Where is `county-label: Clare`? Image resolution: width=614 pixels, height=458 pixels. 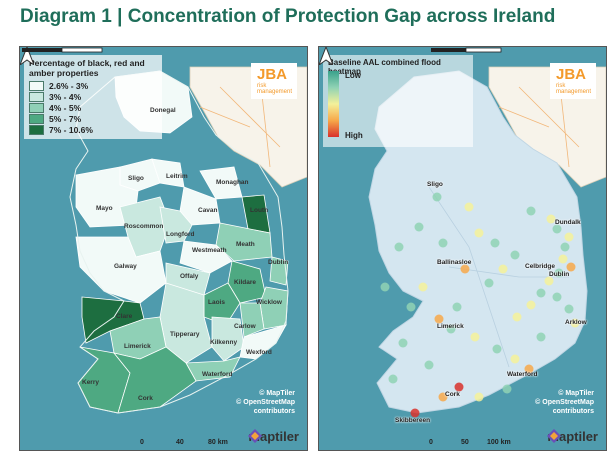
county-label: Clare is located at coordinates (124, 316).